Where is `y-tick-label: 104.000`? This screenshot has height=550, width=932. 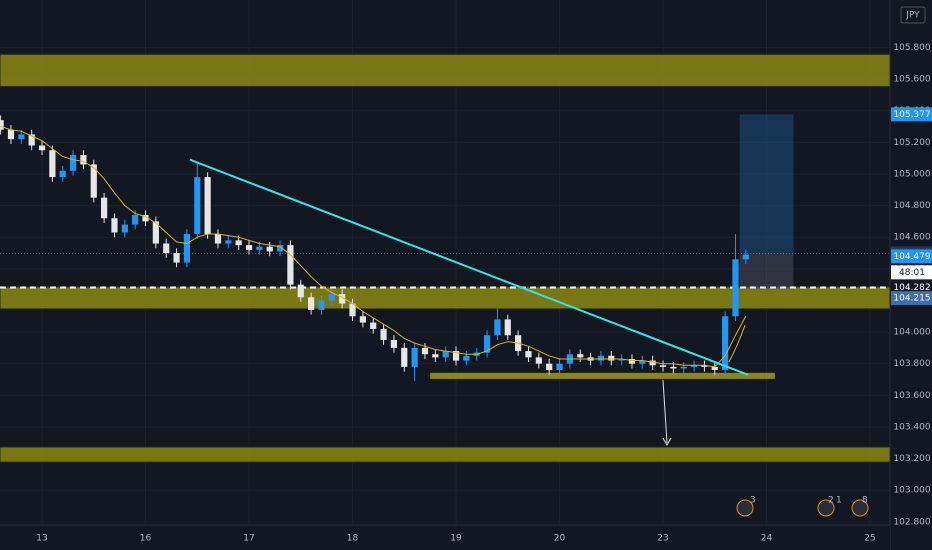
y-tick-label: 104.000 is located at coordinates (911, 333).